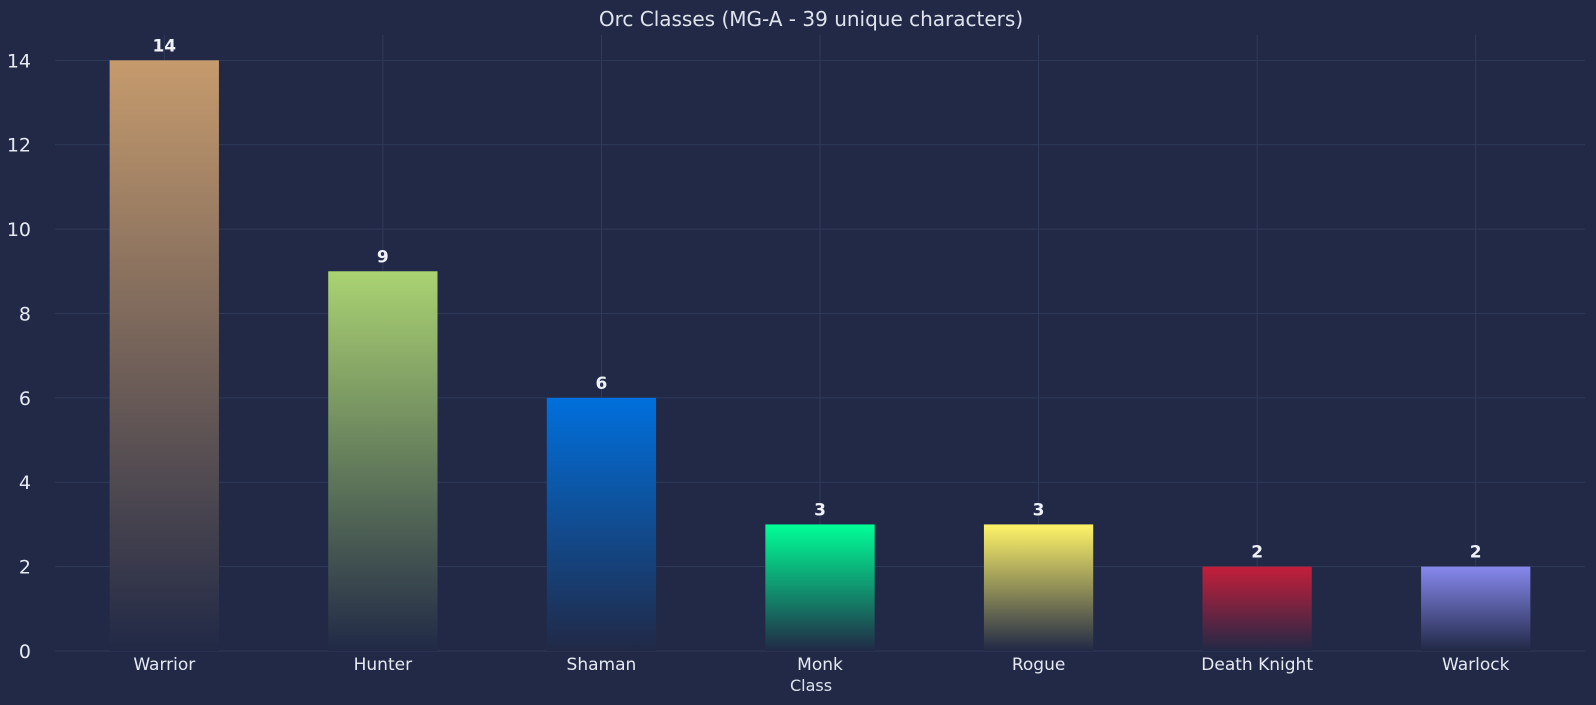 The width and height of the screenshot is (1596, 705). Describe the element at coordinates (1038, 587) in the screenshot. I see `bar-rogue` at that location.